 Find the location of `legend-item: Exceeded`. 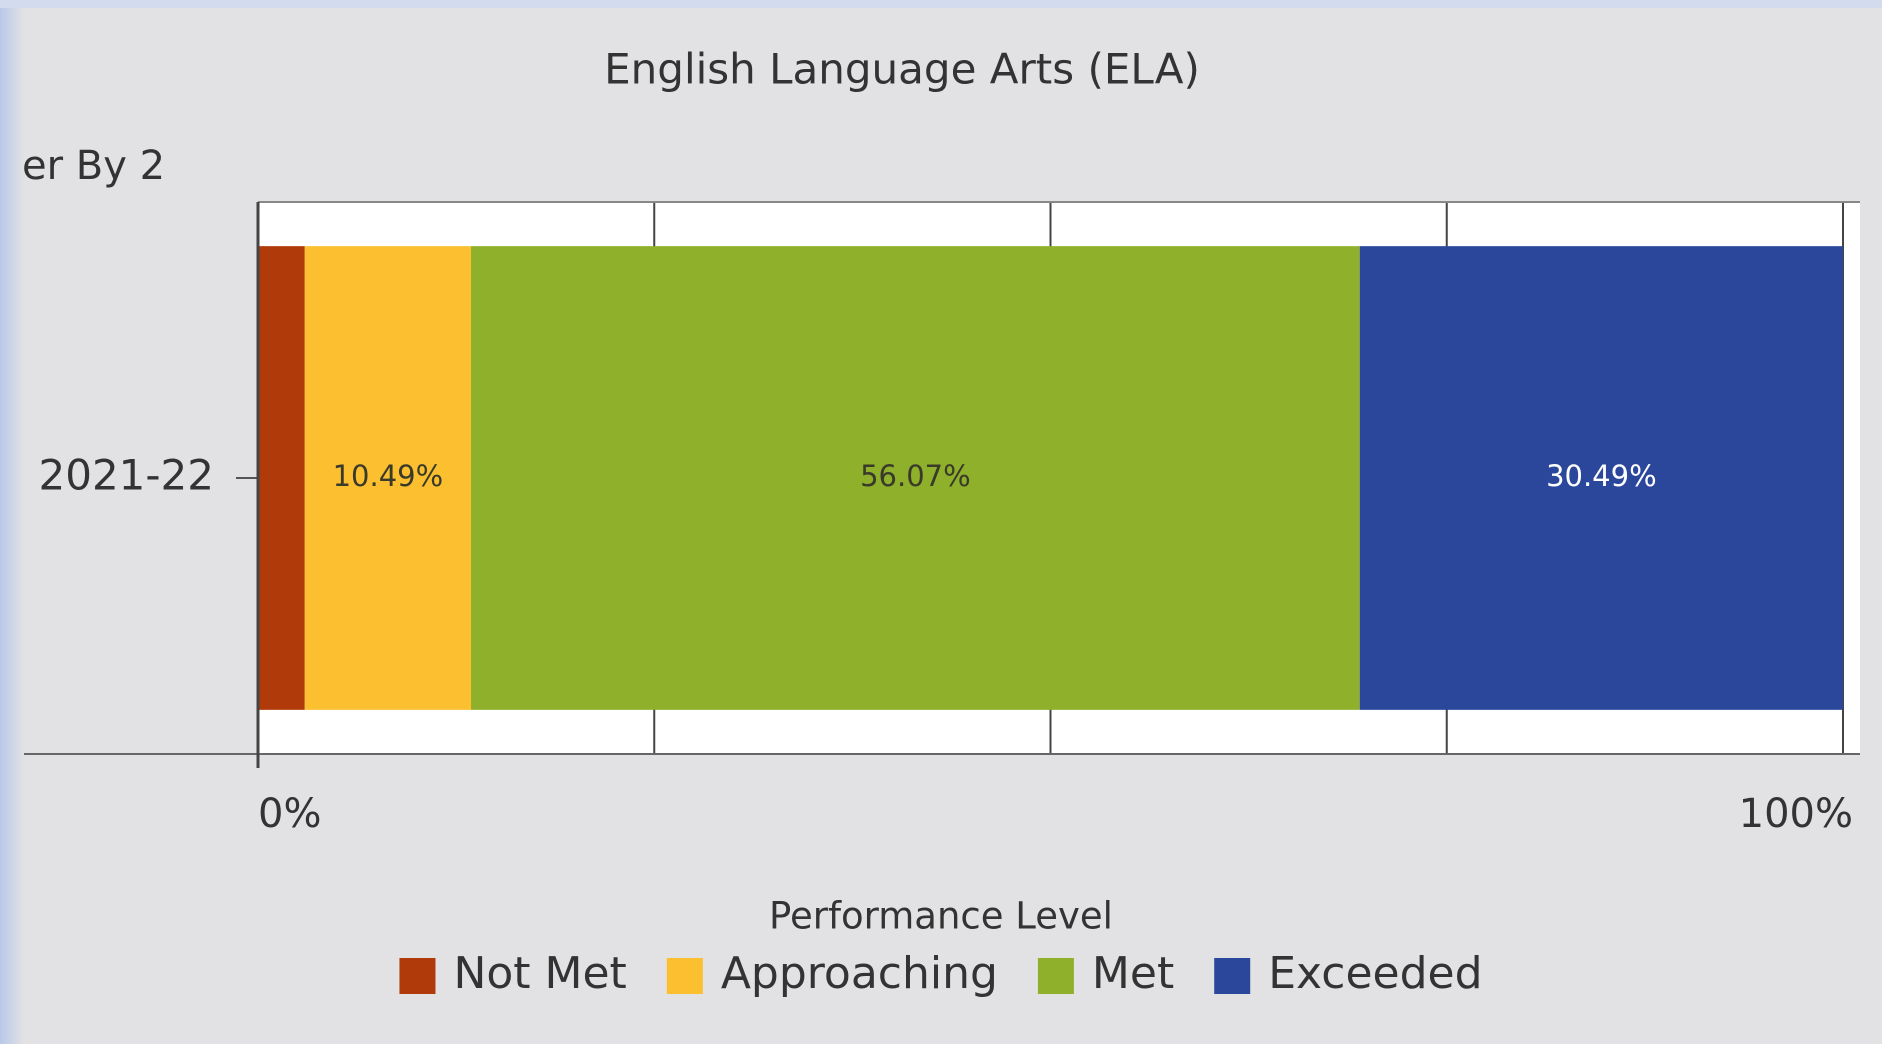

legend-item: Exceeded is located at coordinates (1348, 973).